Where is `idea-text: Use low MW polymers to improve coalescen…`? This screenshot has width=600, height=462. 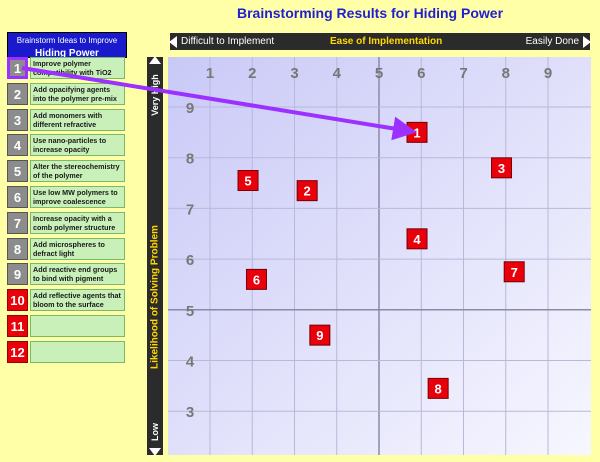
idea-text: Use low MW polymers to improve coalescen… is located at coordinates (77, 197).